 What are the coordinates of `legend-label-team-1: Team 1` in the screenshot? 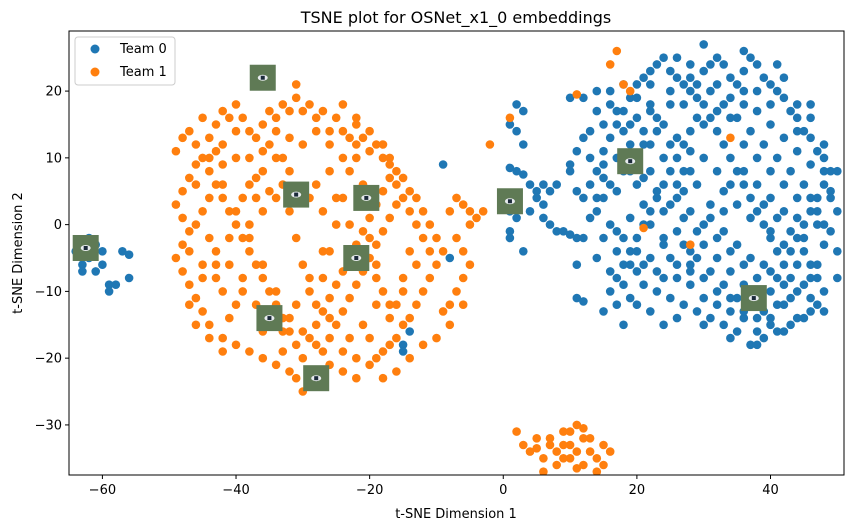 It's located at (143, 72).